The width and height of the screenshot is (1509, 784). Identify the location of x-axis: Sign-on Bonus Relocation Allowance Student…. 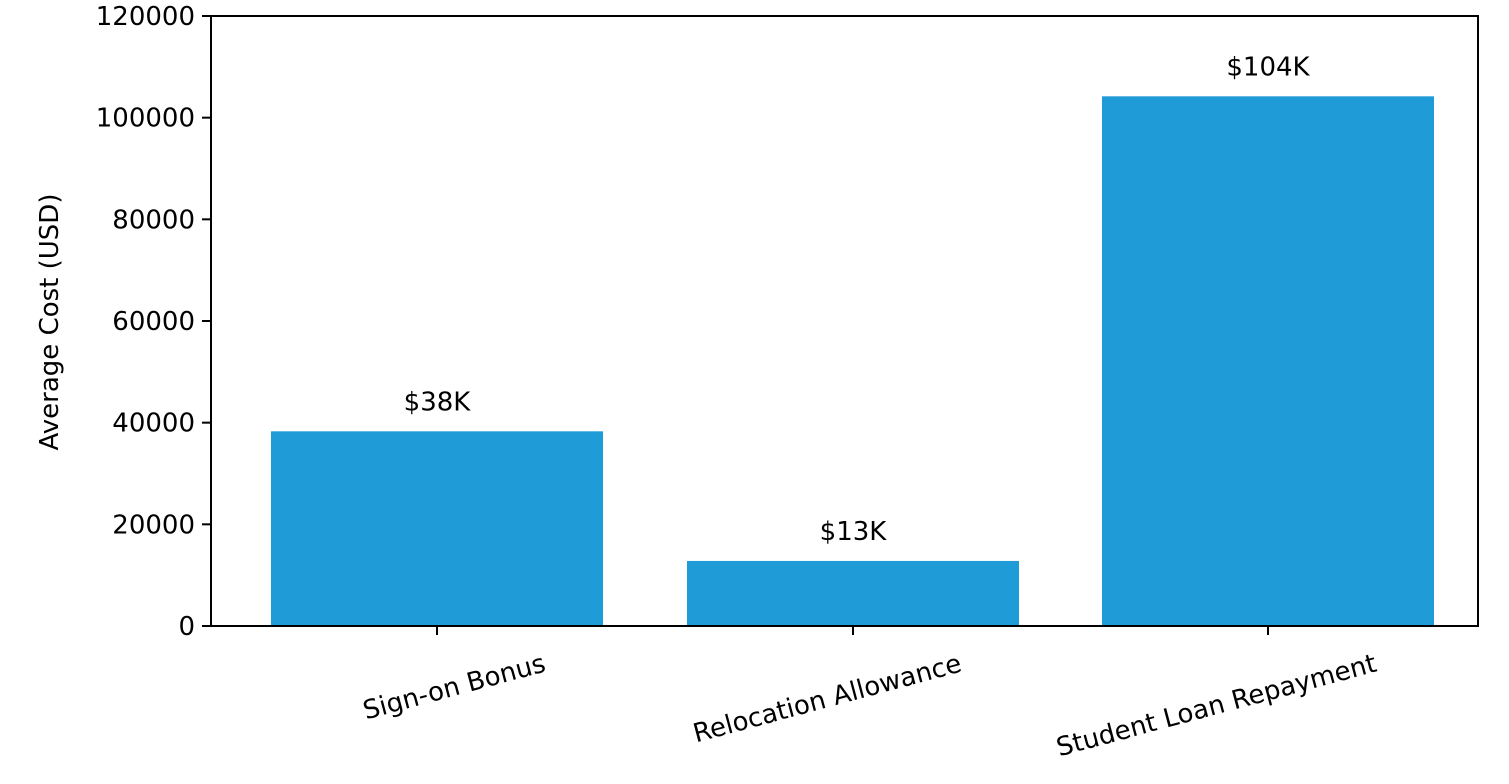
(870, 694).